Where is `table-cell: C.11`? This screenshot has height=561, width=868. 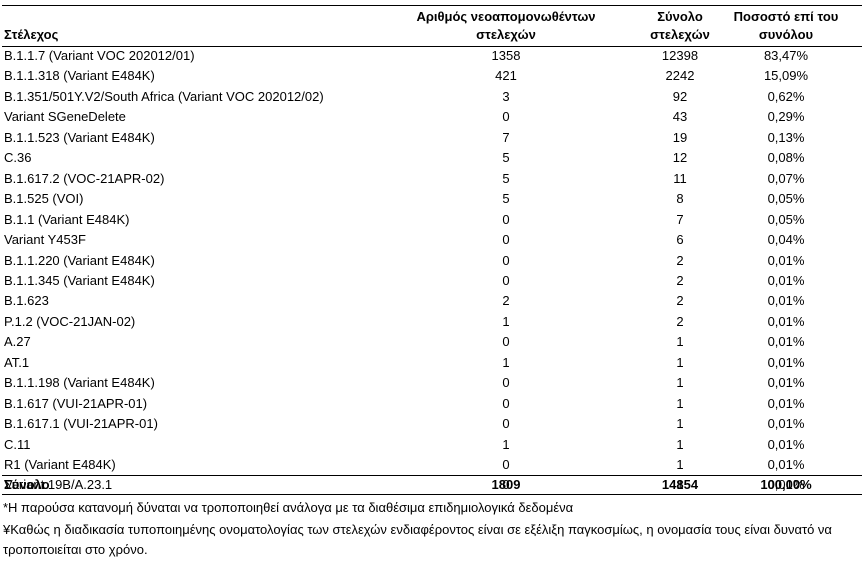
table-cell: C.11 is located at coordinates (17, 444).